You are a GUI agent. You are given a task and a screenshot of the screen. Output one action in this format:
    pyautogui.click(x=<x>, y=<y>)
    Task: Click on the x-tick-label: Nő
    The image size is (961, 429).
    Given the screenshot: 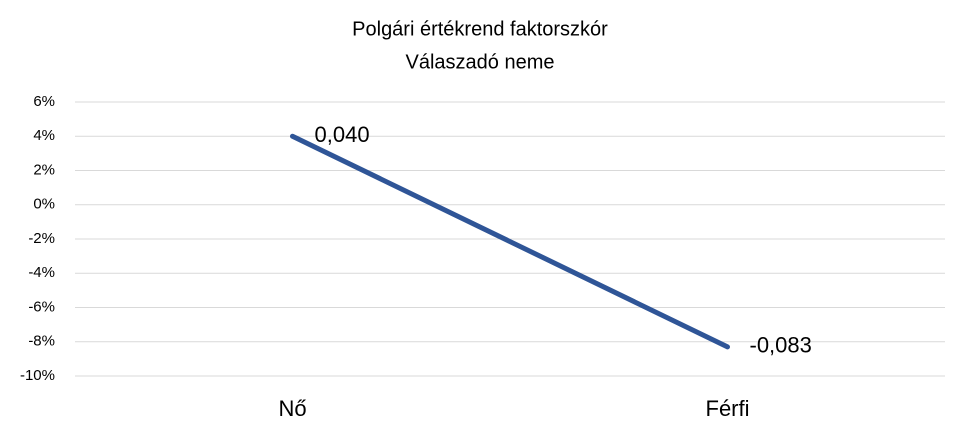 What is the action you would take?
    pyautogui.click(x=292, y=408)
    